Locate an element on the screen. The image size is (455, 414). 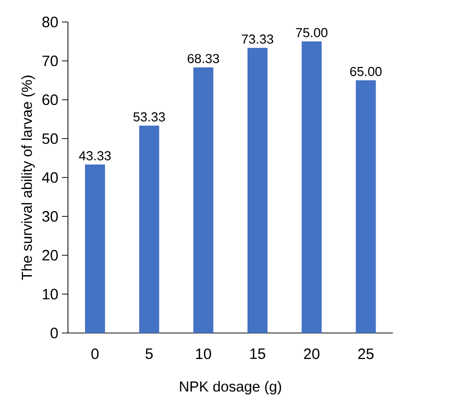
y-tick-label: 80 is located at coordinates (50, 22).